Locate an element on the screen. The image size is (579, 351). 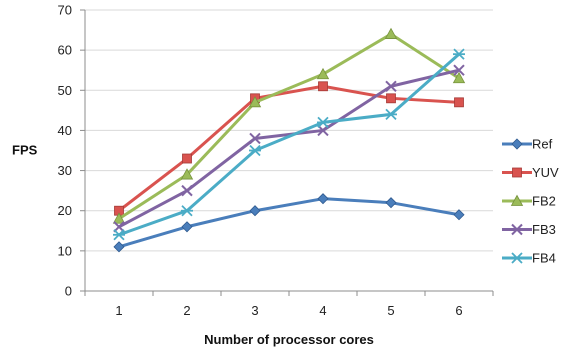
x-tick-label: 4 is located at coordinates (322, 310).